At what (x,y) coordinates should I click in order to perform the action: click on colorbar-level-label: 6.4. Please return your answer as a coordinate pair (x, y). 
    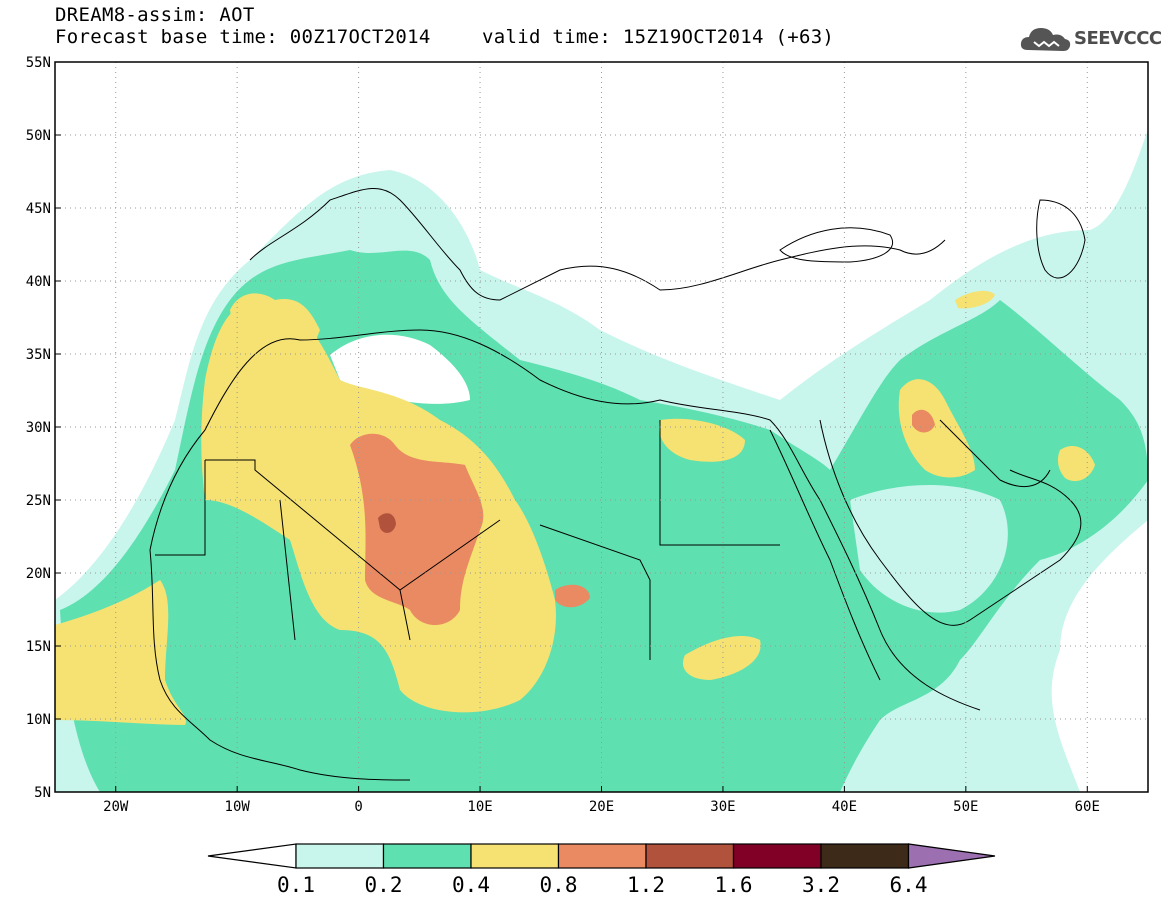
    Looking at the image, I should click on (909, 885).